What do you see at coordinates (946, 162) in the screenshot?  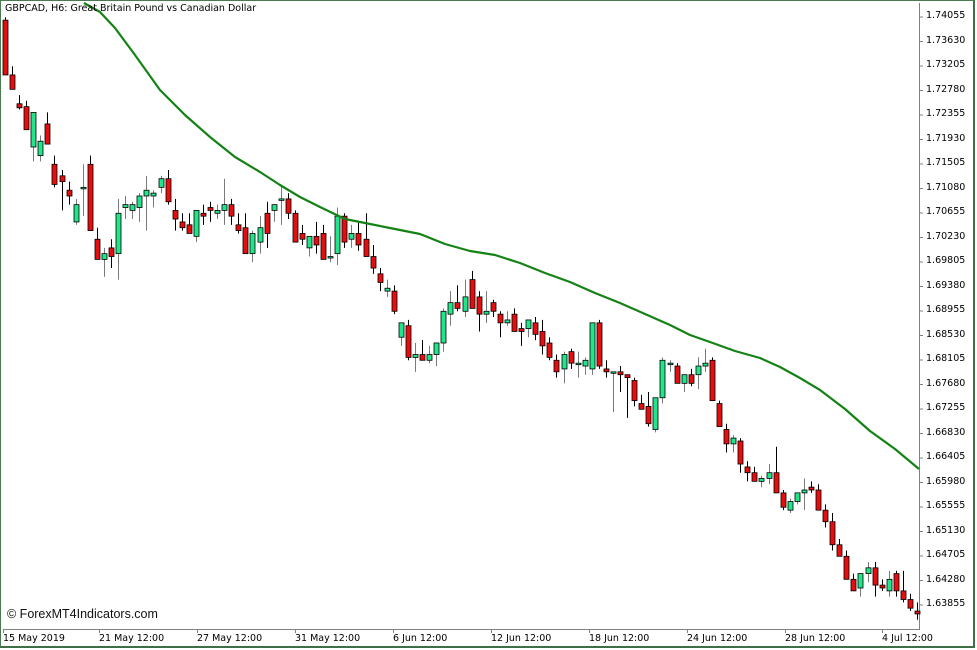 I see `price-tick-label: 1.71505` at bounding box center [946, 162].